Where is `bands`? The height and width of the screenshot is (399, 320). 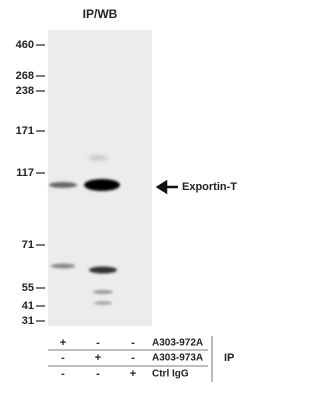
bands is located at coordinates (84, 230).